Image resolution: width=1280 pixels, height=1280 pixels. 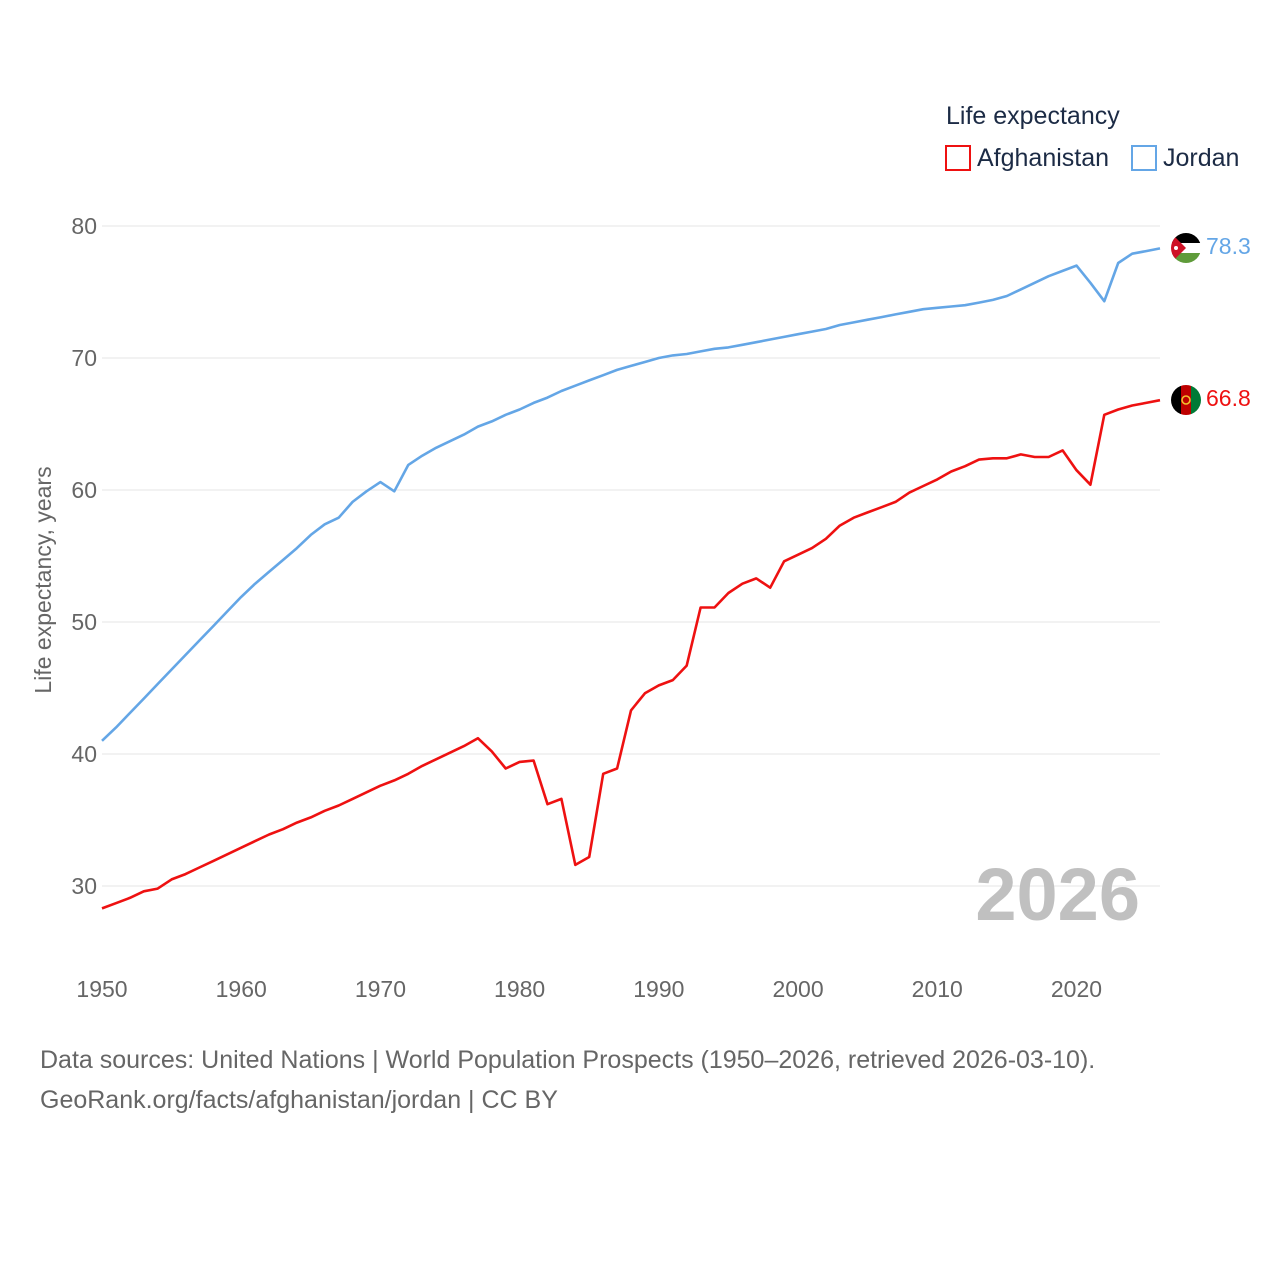 What do you see at coordinates (797, 989) in the screenshot?
I see `x-tick-label: 2000` at bounding box center [797, 989].